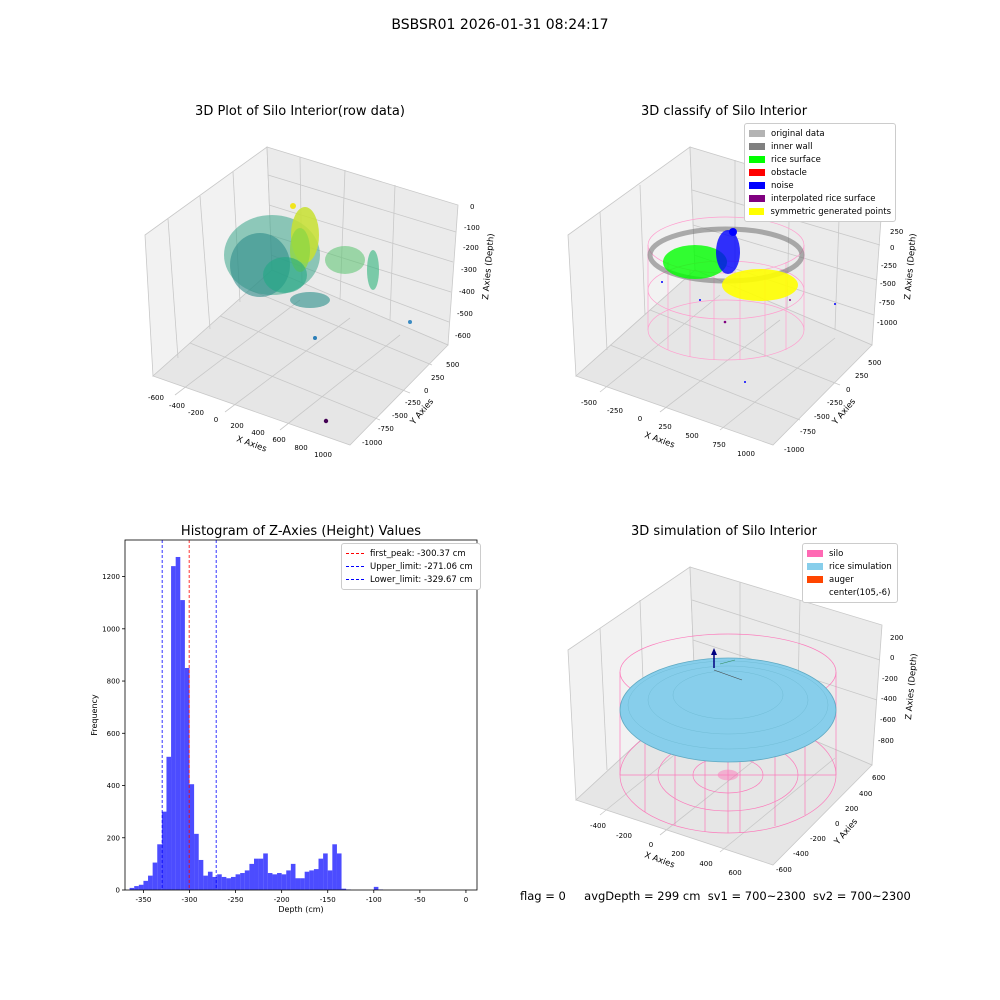 The height and width of the screenshot is (1000, 1000). What do you see at coordinates (728, 710) in the screenshot?
I see `rice-simulation-surface` at bounding box center [728, 710].